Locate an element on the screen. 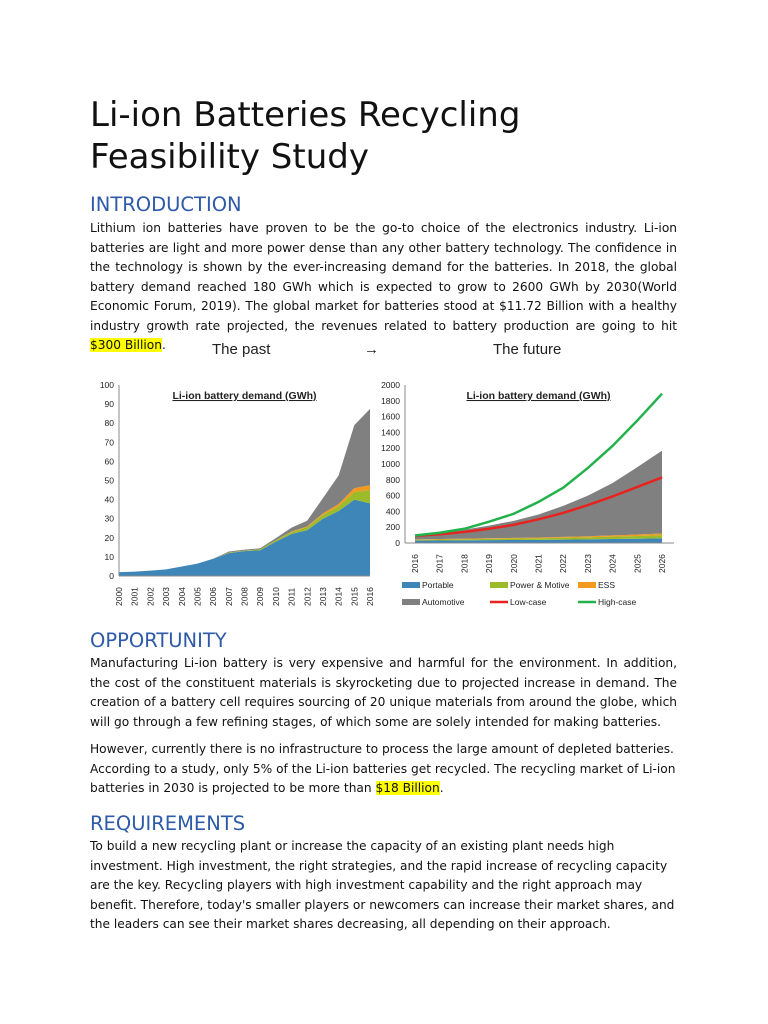 The height and width of the screenshot is (1024, 768). x-tick-label: 2025 is located at coordinates (637, 563).